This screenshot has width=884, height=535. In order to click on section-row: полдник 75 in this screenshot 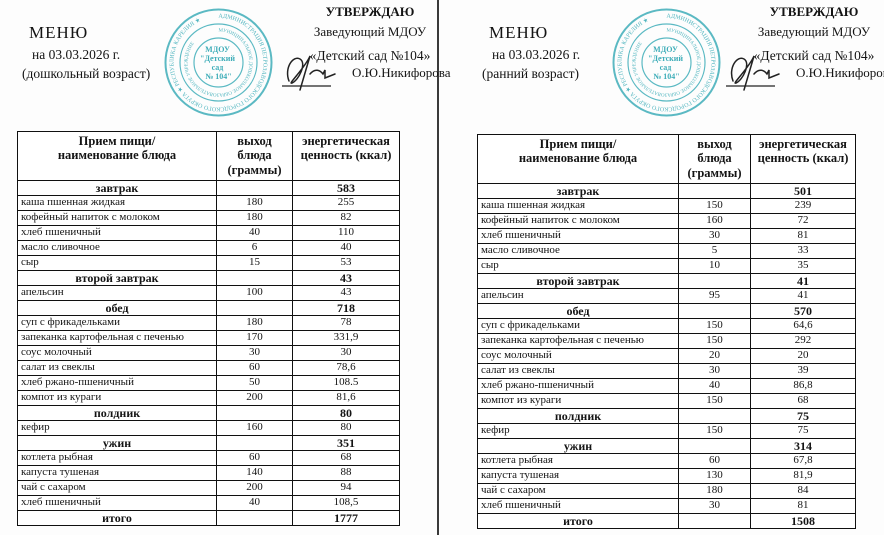, I will do `click(666, 416)`.